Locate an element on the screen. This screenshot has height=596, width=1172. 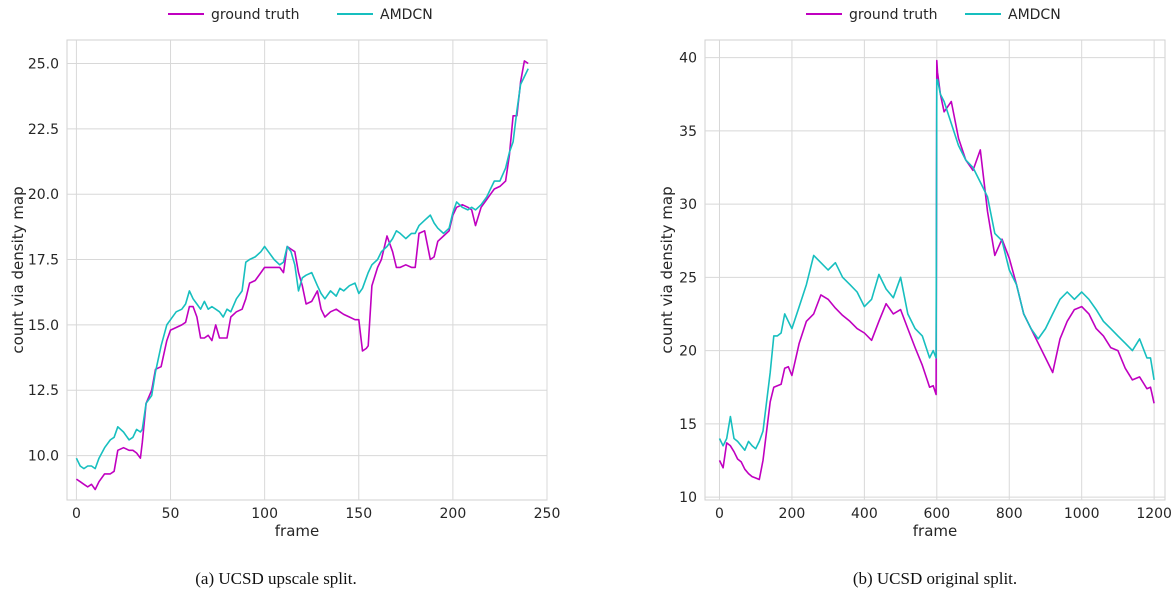
chart-b-legend: ground truth AMDCN is located at coordinates (933, 15).